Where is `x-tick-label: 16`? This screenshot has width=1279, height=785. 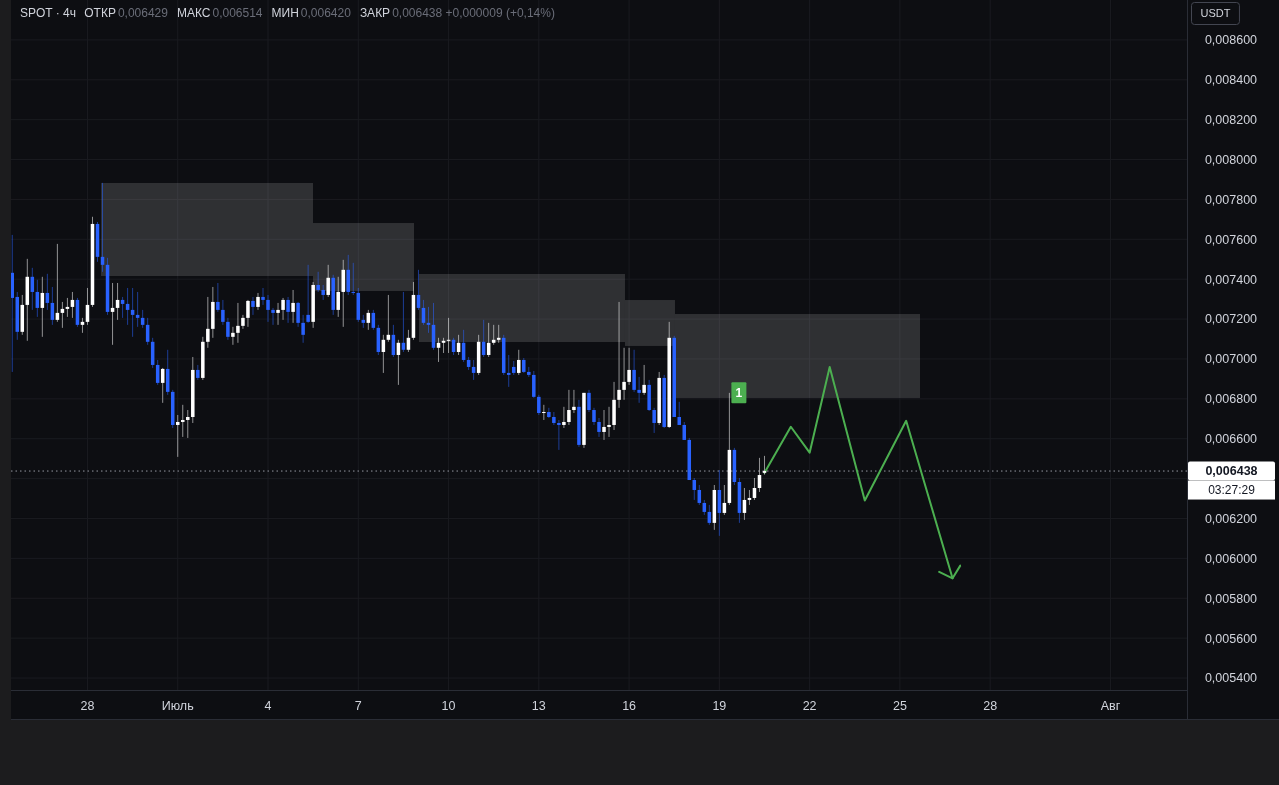 x-tick-label: 16 is located at coordinates (629, 706).